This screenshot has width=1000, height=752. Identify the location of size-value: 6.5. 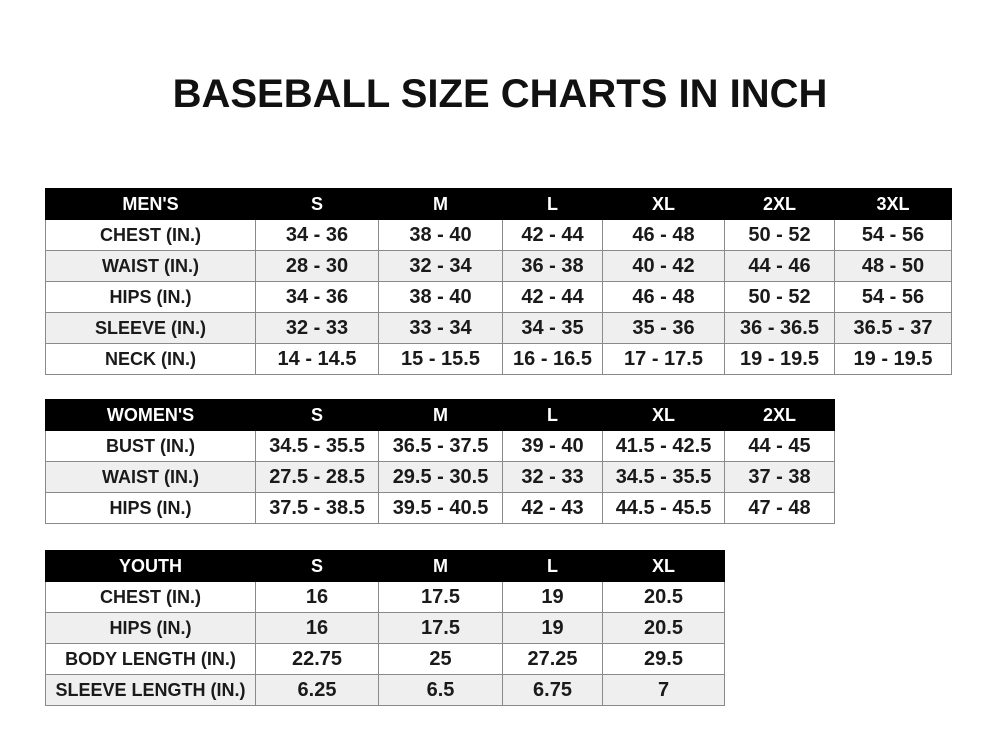
(440, 690).